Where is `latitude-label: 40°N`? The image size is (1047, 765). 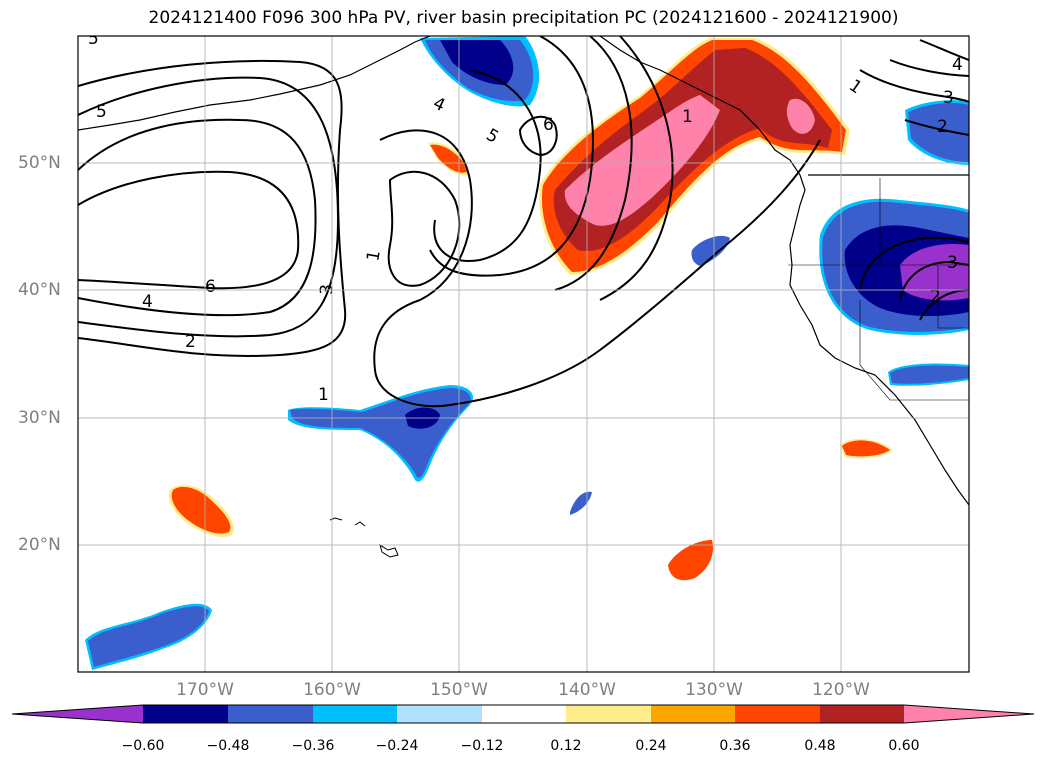
latitude-label: 40°N is located at coordinates (39, 290).